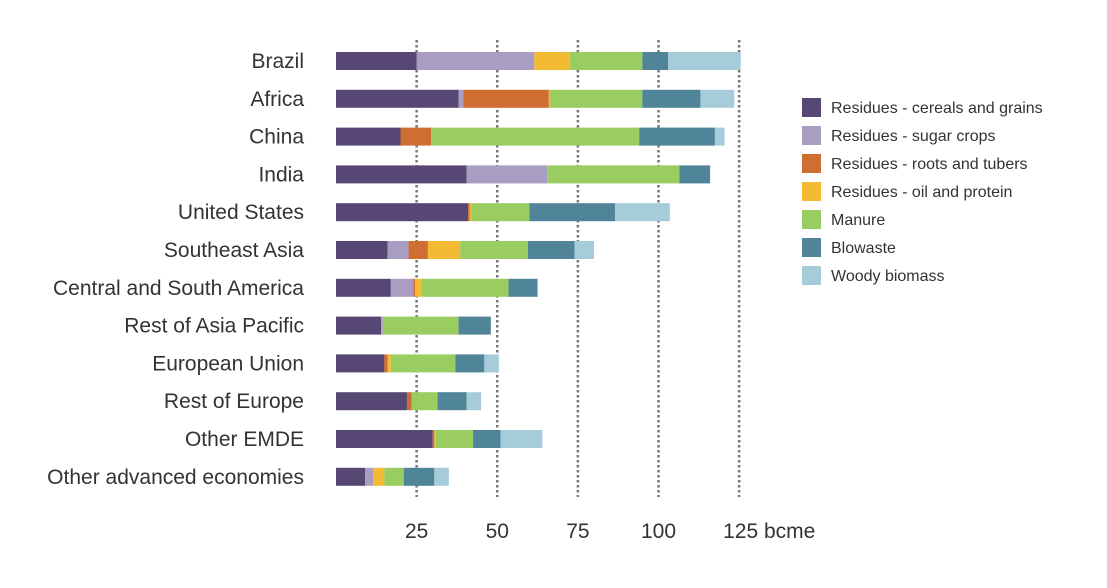 The width and height of the screenshot is (1107, 588). What do you see at coordinates (277, 99) in the screenshot?
I see `category-label: Africa` at bounding box center [277, 99].